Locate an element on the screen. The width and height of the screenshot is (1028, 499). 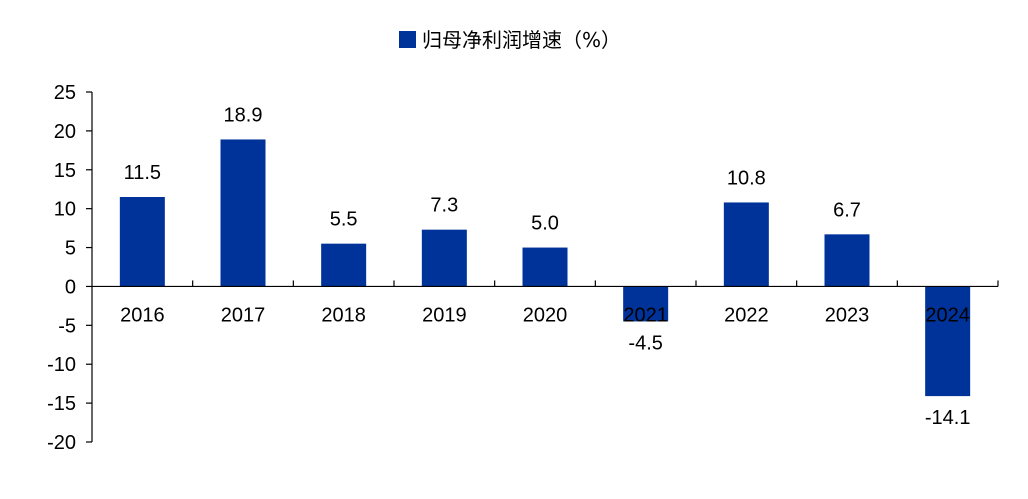
y-tick-label: -10 is located at coordinates (61, 365).